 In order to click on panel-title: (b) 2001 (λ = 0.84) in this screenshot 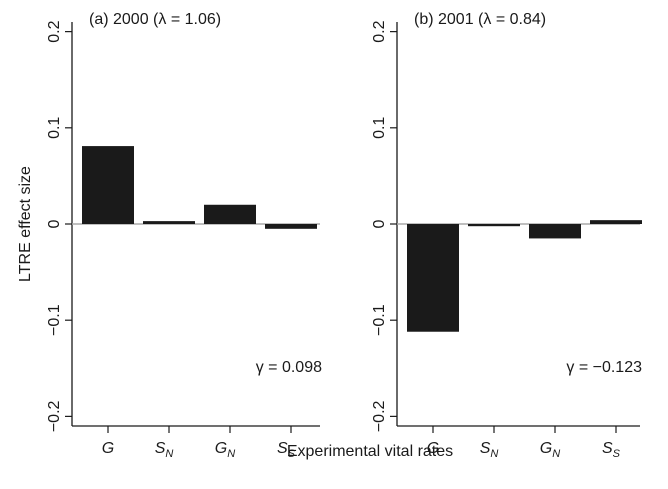, I will do `click(480, 19)`.